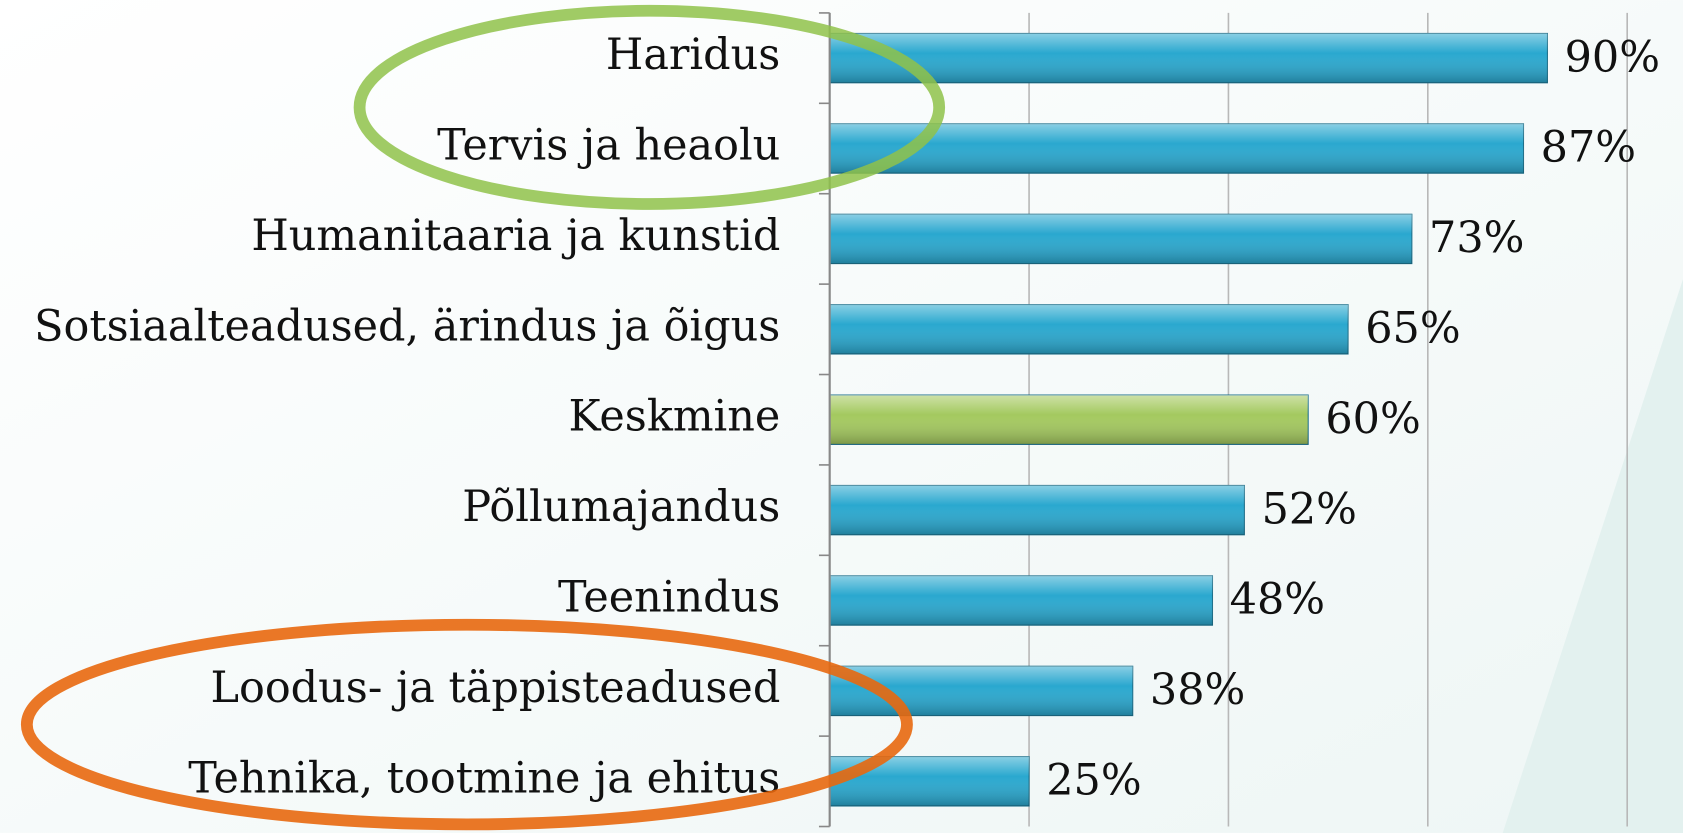  Describe the element at coordinates (1093, 780) in the screenshot. I see `value-label: 25%` at that location.